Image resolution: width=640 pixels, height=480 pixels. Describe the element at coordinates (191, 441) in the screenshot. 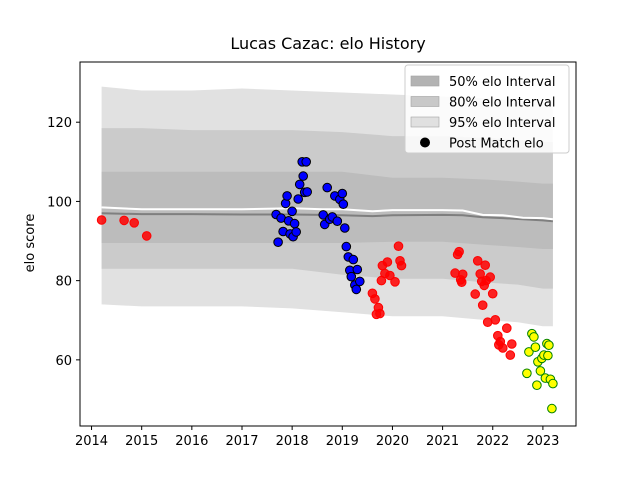

I see `x-tick-label-2016: 2016` at that location.